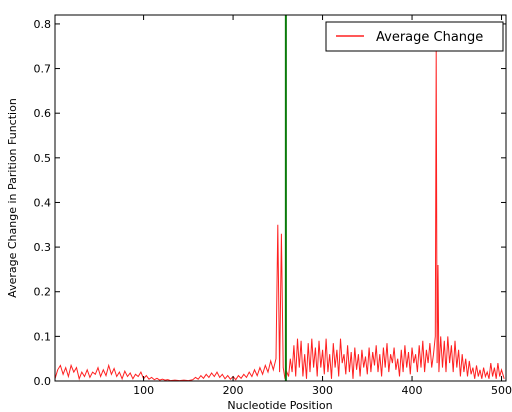 The width and height of the screenshot is (512, 412). I want to click on legend-label: Average Change, so click(429, 37).